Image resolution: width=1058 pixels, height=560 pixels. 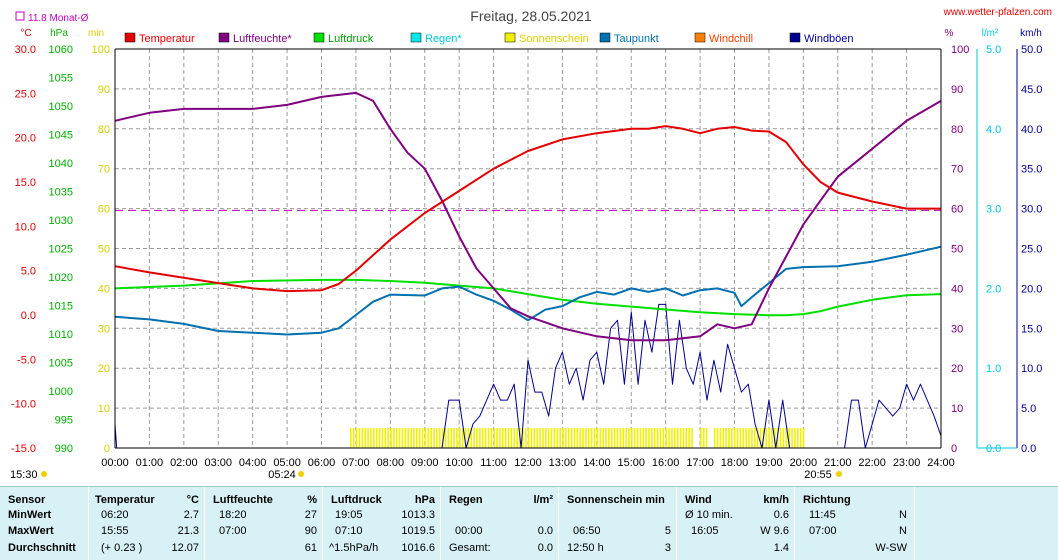 I want to click on humidity-unit-label: %, so click(x=949, y=33).